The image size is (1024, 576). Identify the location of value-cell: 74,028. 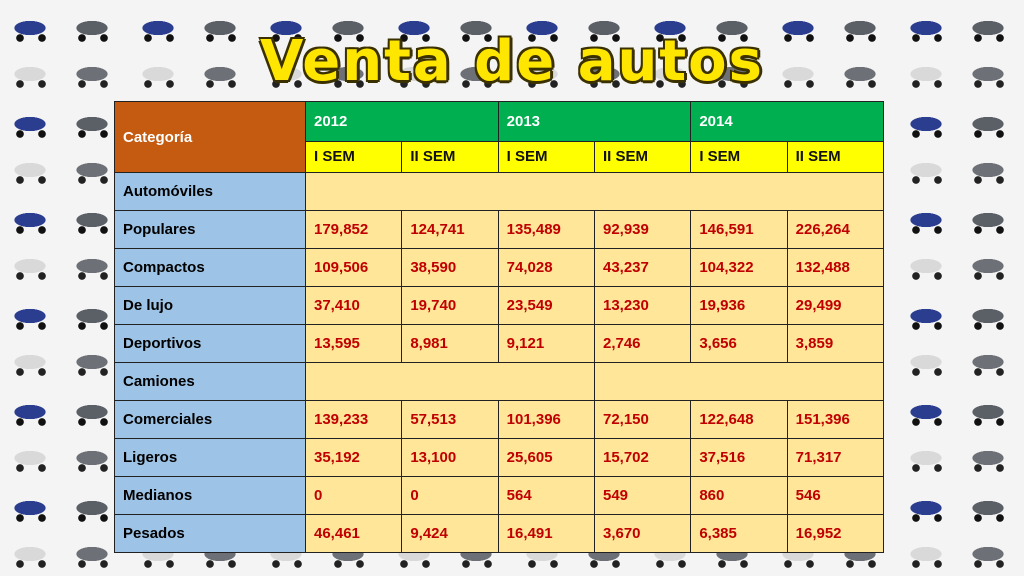
(546, 267).